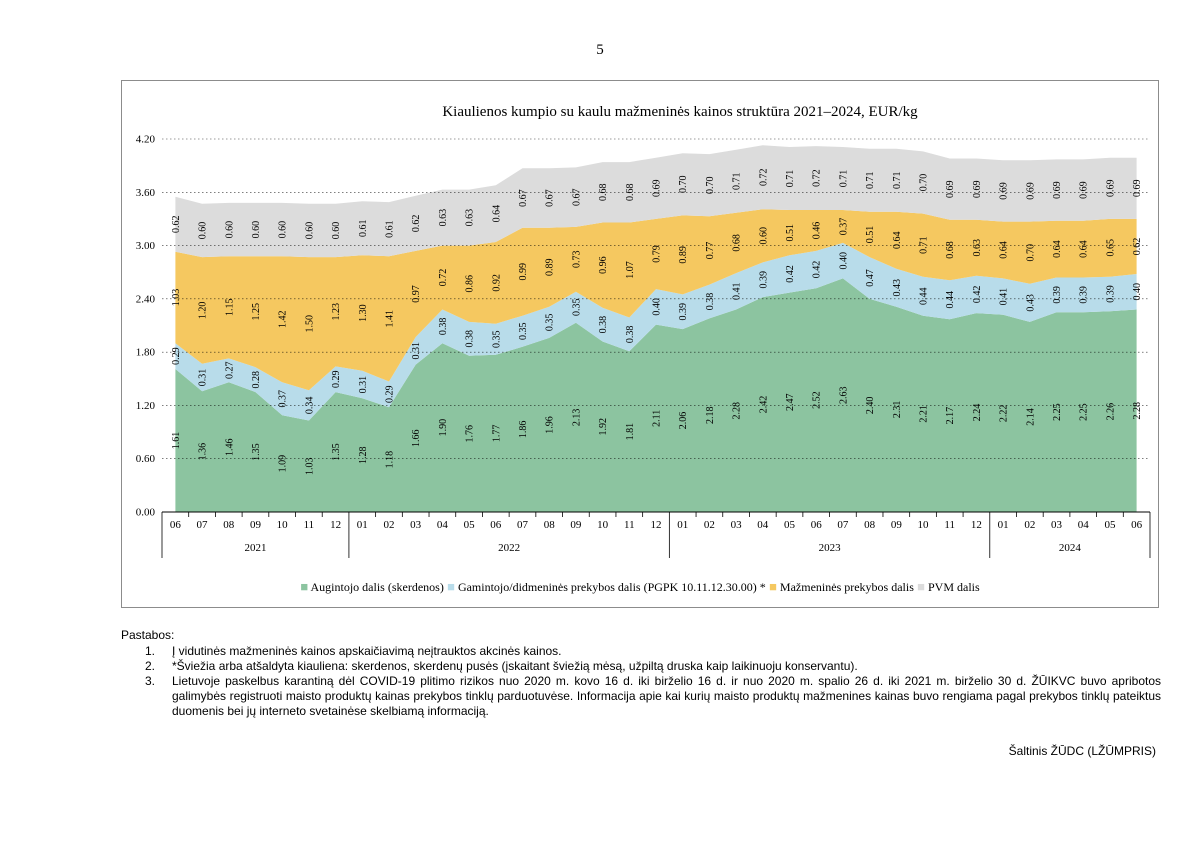 This screenshot has height=849, width=1200. I want to click on x-tick-label: 04, so click(763, 525).